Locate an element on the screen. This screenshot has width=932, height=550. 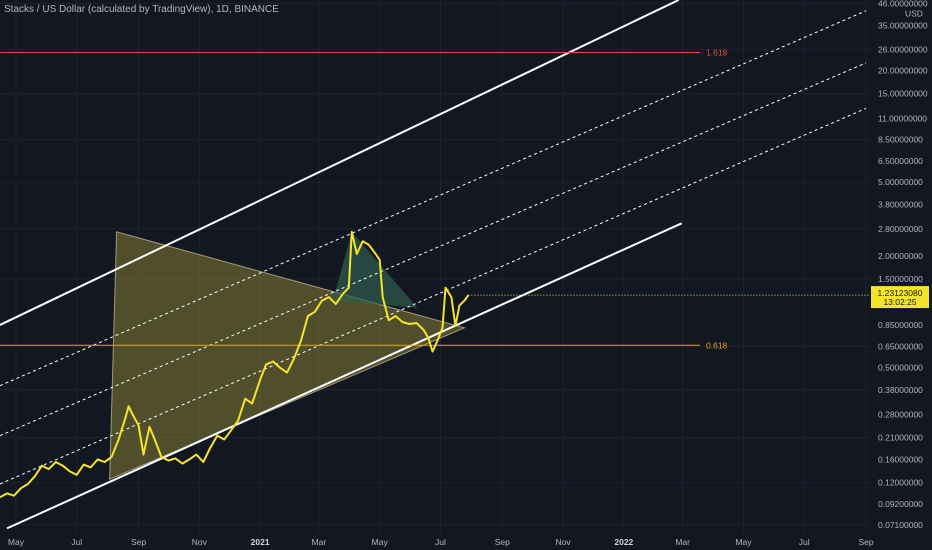
y-tick-label: 0.28000000 is located at coordinates (900, 414).